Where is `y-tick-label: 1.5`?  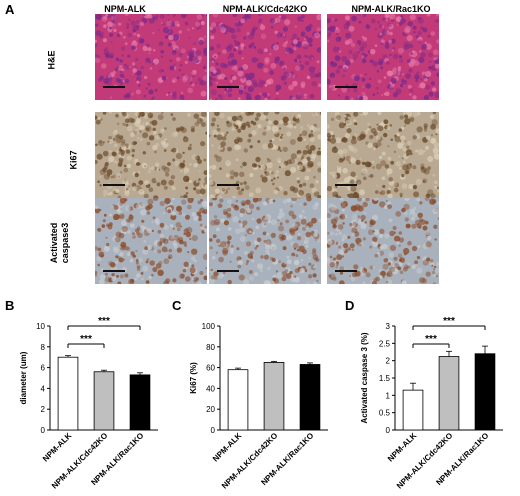 y-tick-label: 1.5 is located at coordinates (385, 378).